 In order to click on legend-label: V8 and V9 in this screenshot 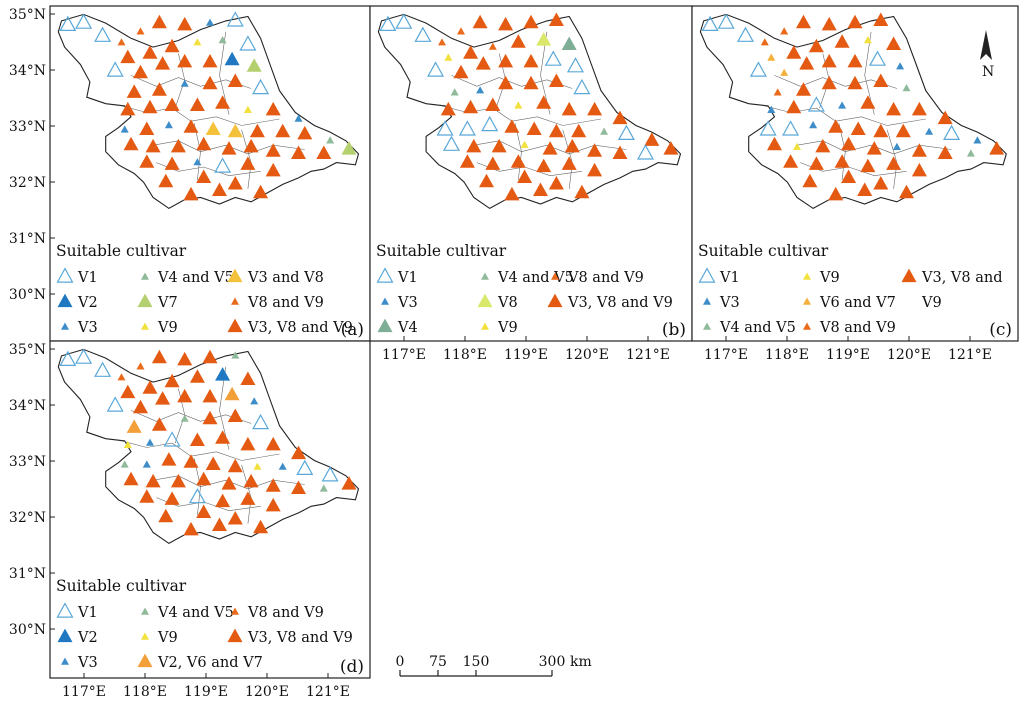, I will do `click(285, 613)`.